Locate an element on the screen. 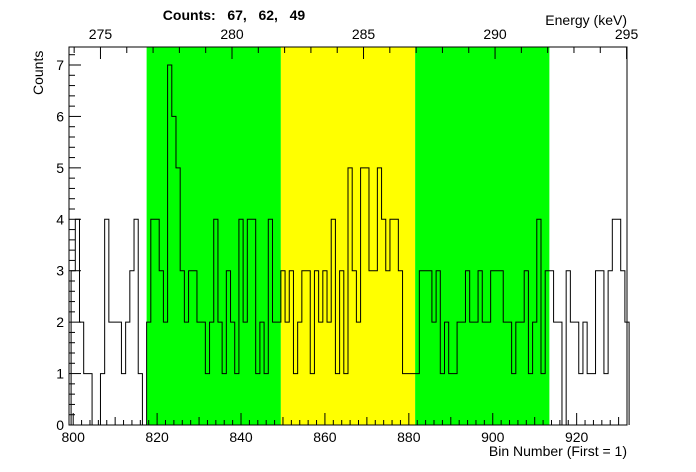 The image size is (696, 472). energy-axis-label: Energy (keV) is located at coordinates (586, 20).